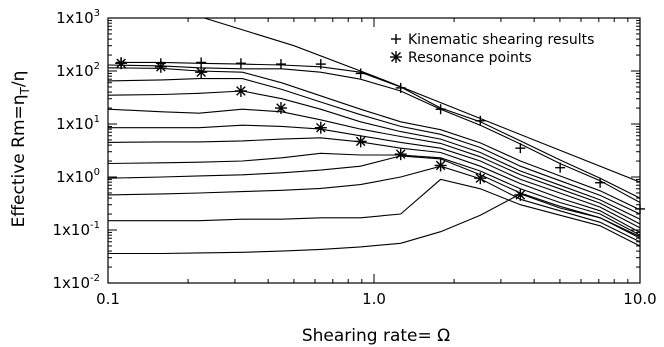 The image size is (664, 347). I want to click on y-tick-label: 1x10⁻¹, so click(77, 229).